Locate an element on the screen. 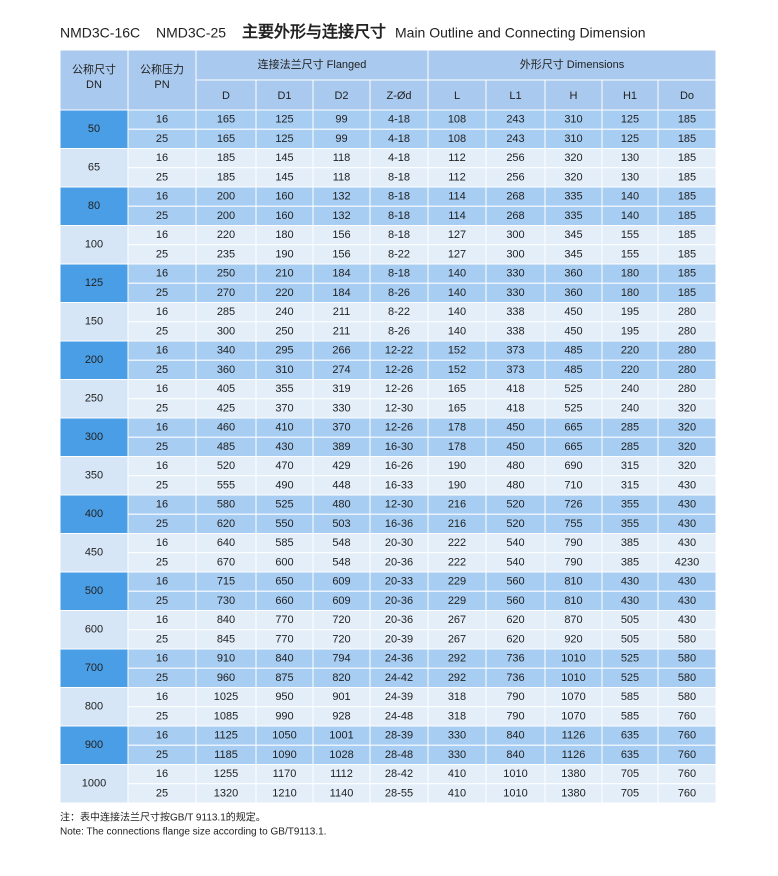 The width and height of the screenshot is (778, 876). dn-cell: 400 is located at coordinates (94, 514).